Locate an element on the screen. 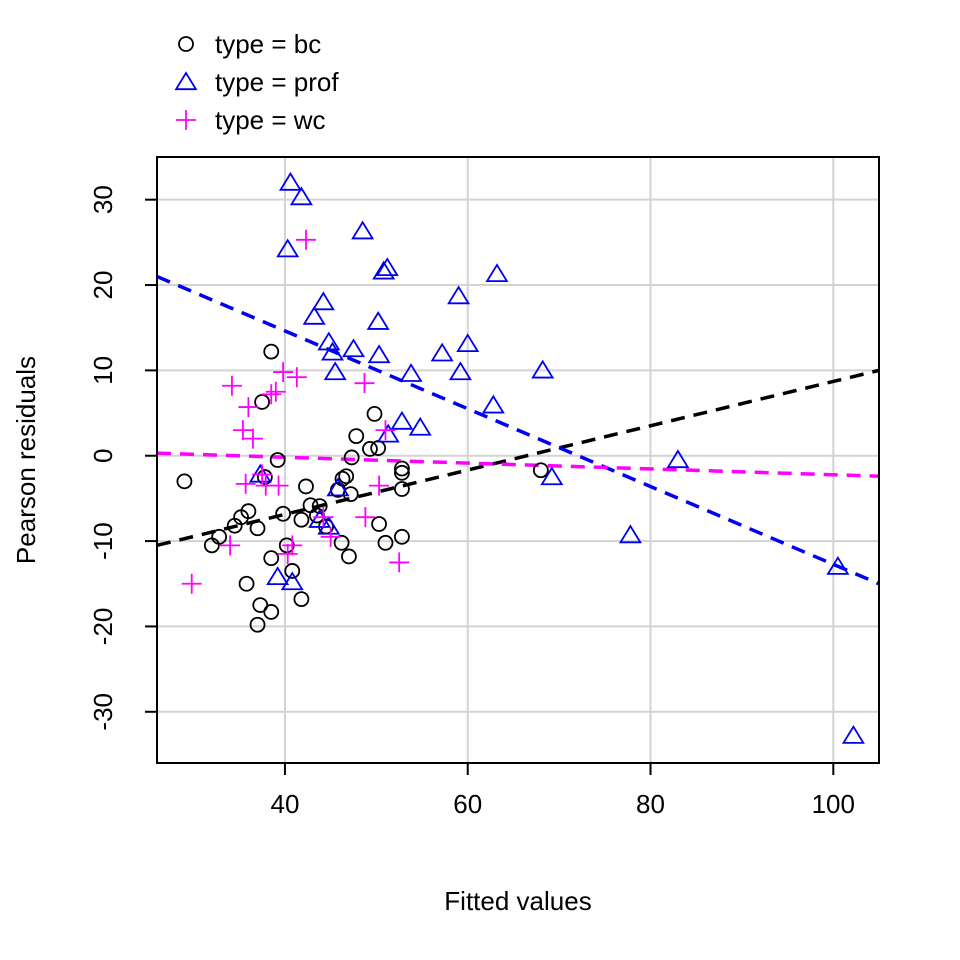 The image size is (960, 960). y-tick-label: 0 is located at coordinates (103, 455).